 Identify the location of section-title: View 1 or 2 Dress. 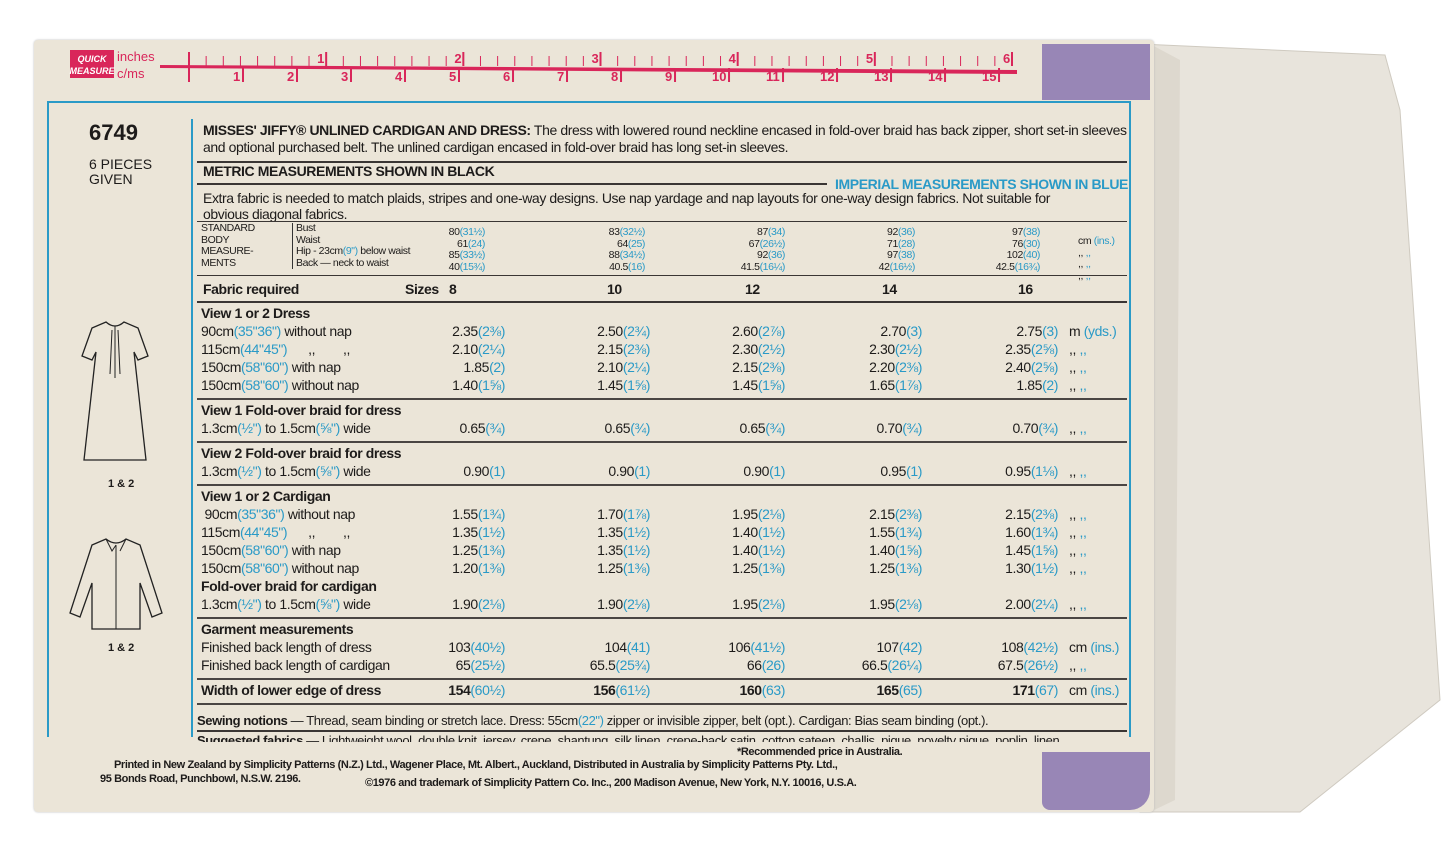
(255, 313).